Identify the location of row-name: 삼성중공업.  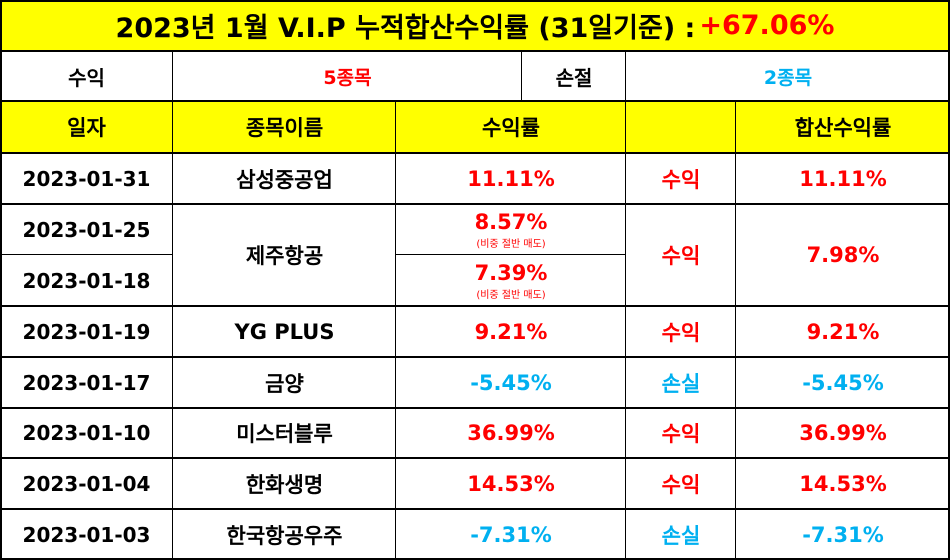
(284, 179).